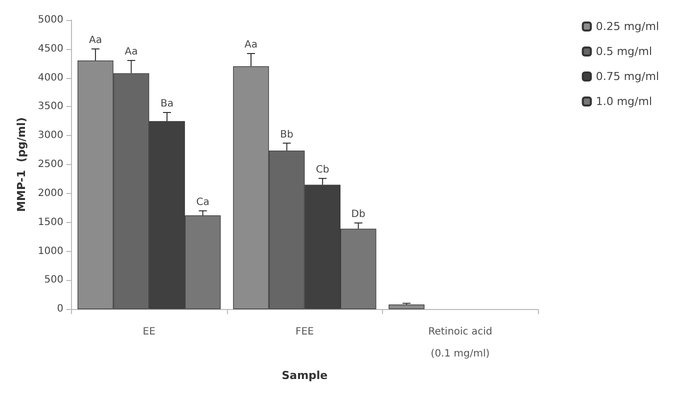  What do you see at coordinates (60, 309) in the screenshot?
I see `y-tick-label: 0` at bounding box center [60, 309].